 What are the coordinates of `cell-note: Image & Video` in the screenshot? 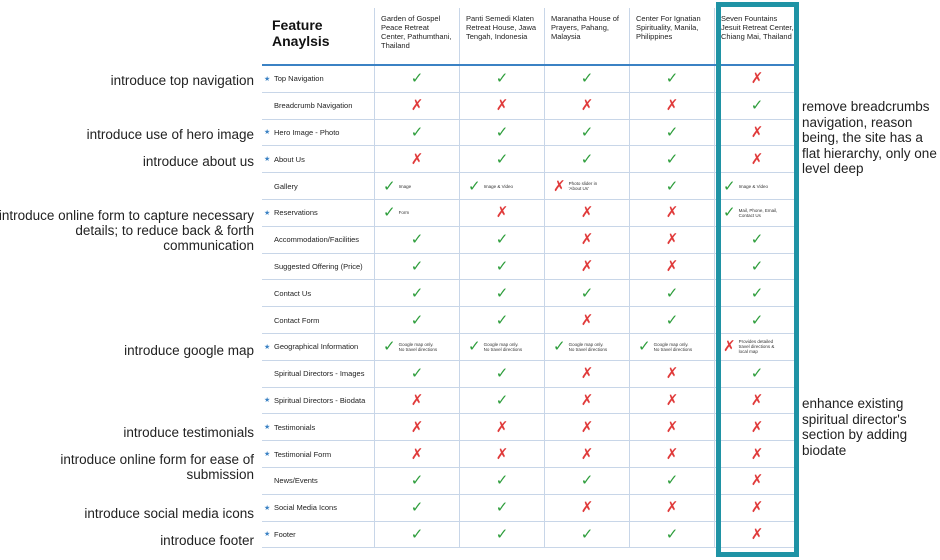 It's located at (753, 186).